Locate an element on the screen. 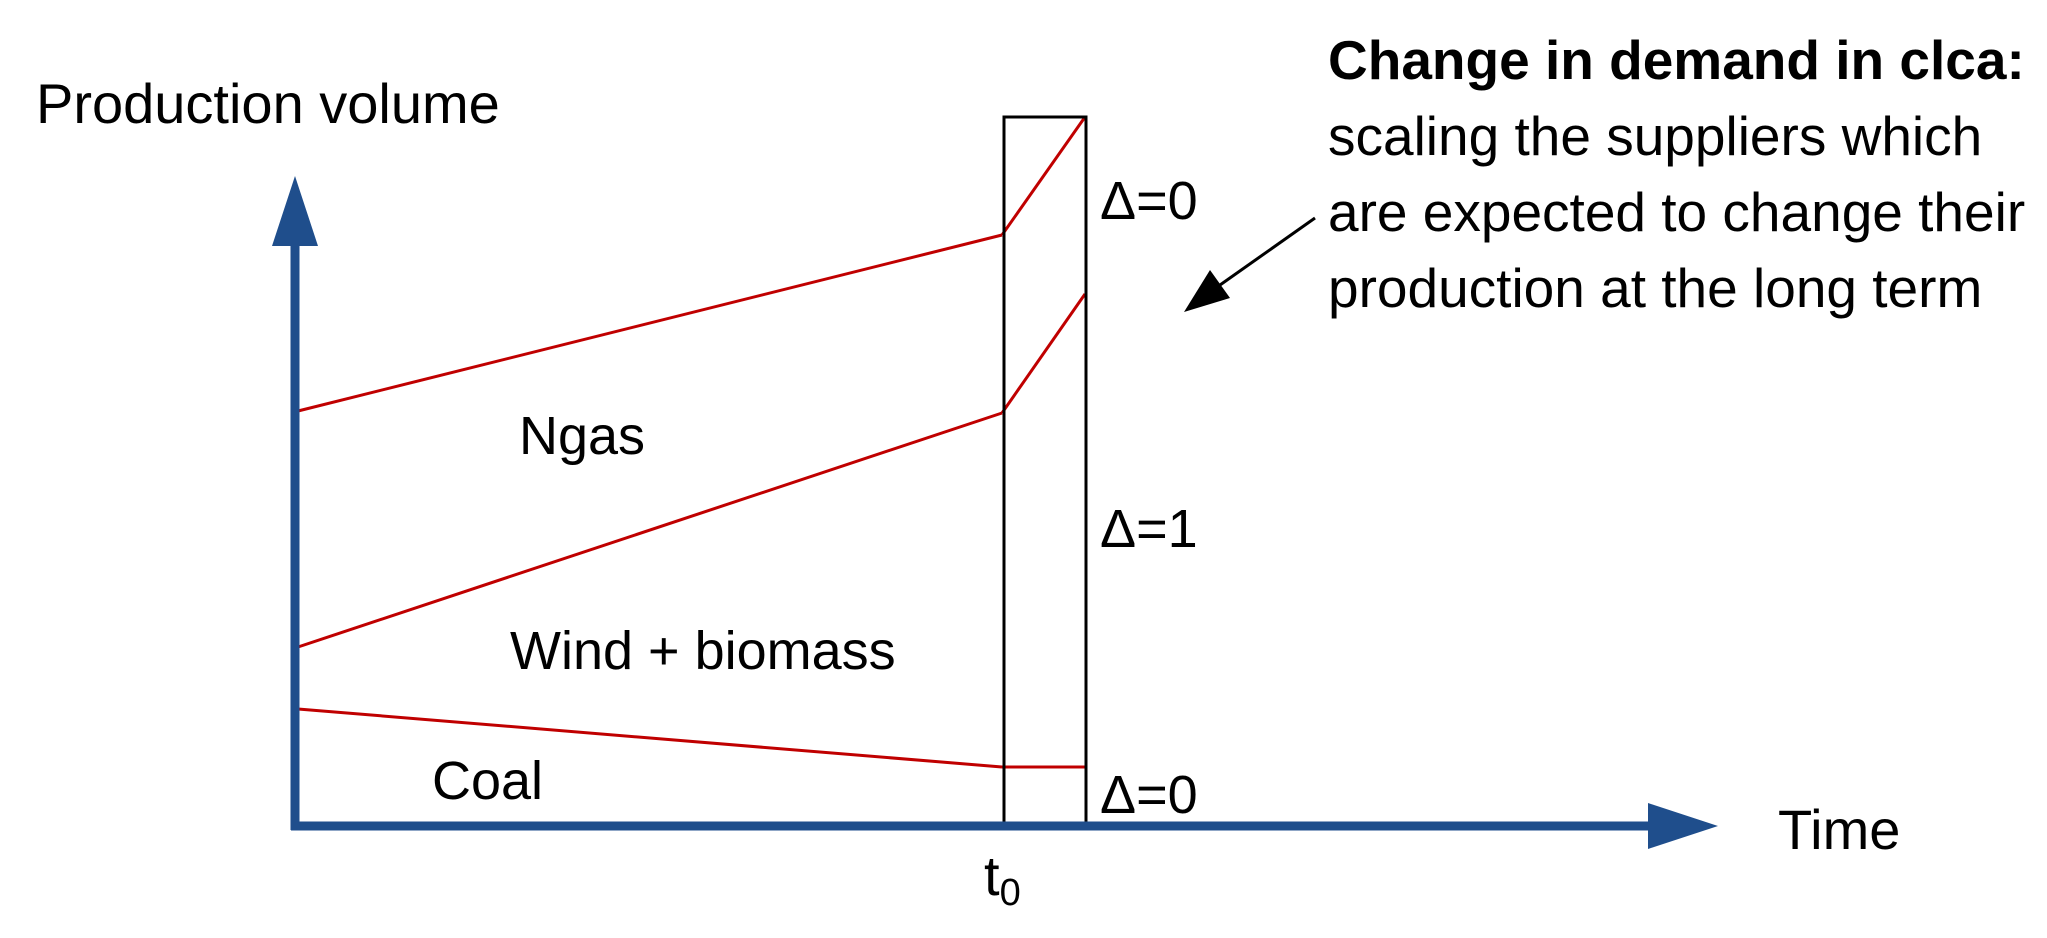 The image size is (2047, 938). region-label-coal: Coal is located at coordinates (488, 781).